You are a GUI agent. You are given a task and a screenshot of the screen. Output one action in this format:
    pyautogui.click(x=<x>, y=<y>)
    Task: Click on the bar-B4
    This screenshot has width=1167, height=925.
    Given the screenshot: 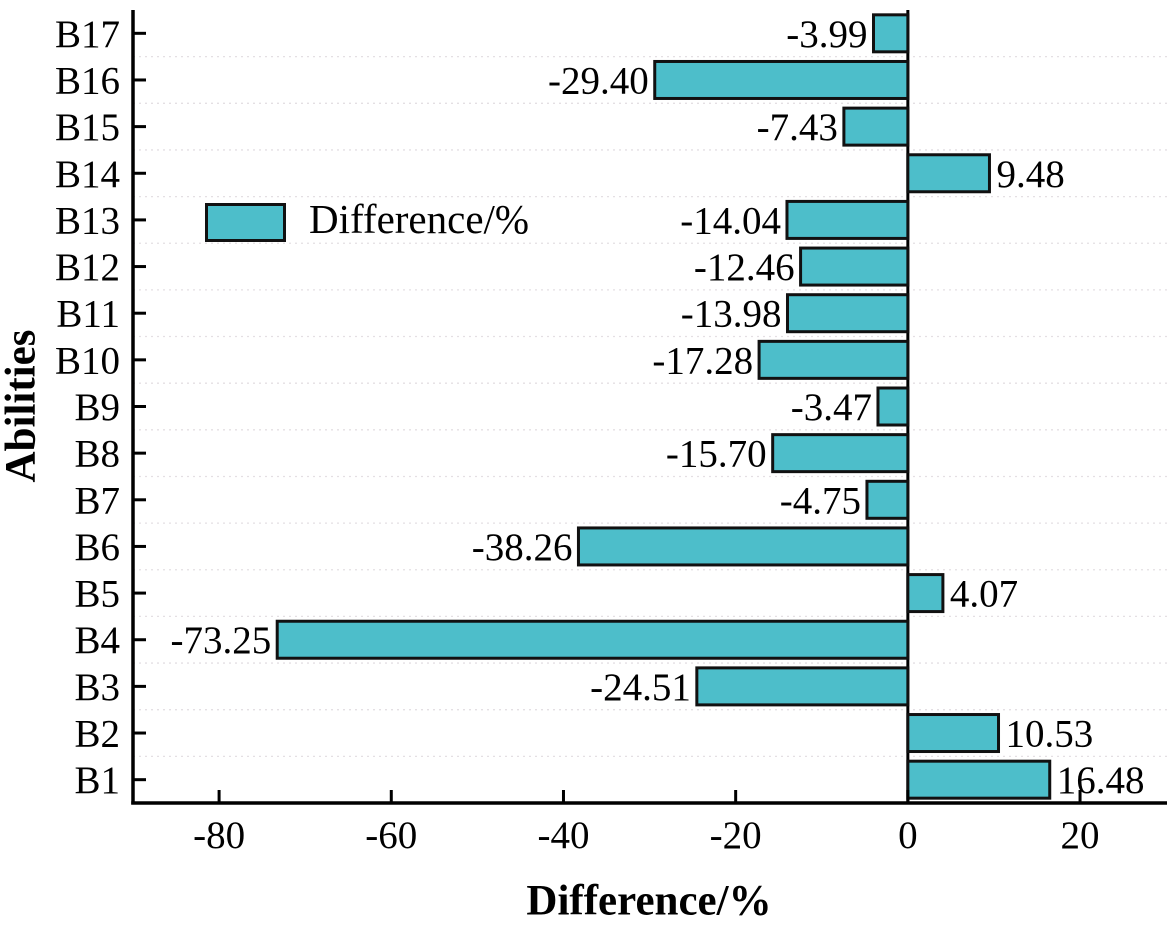 What is the action you would take?
    pyautogui.click(x=592, y=639)
    